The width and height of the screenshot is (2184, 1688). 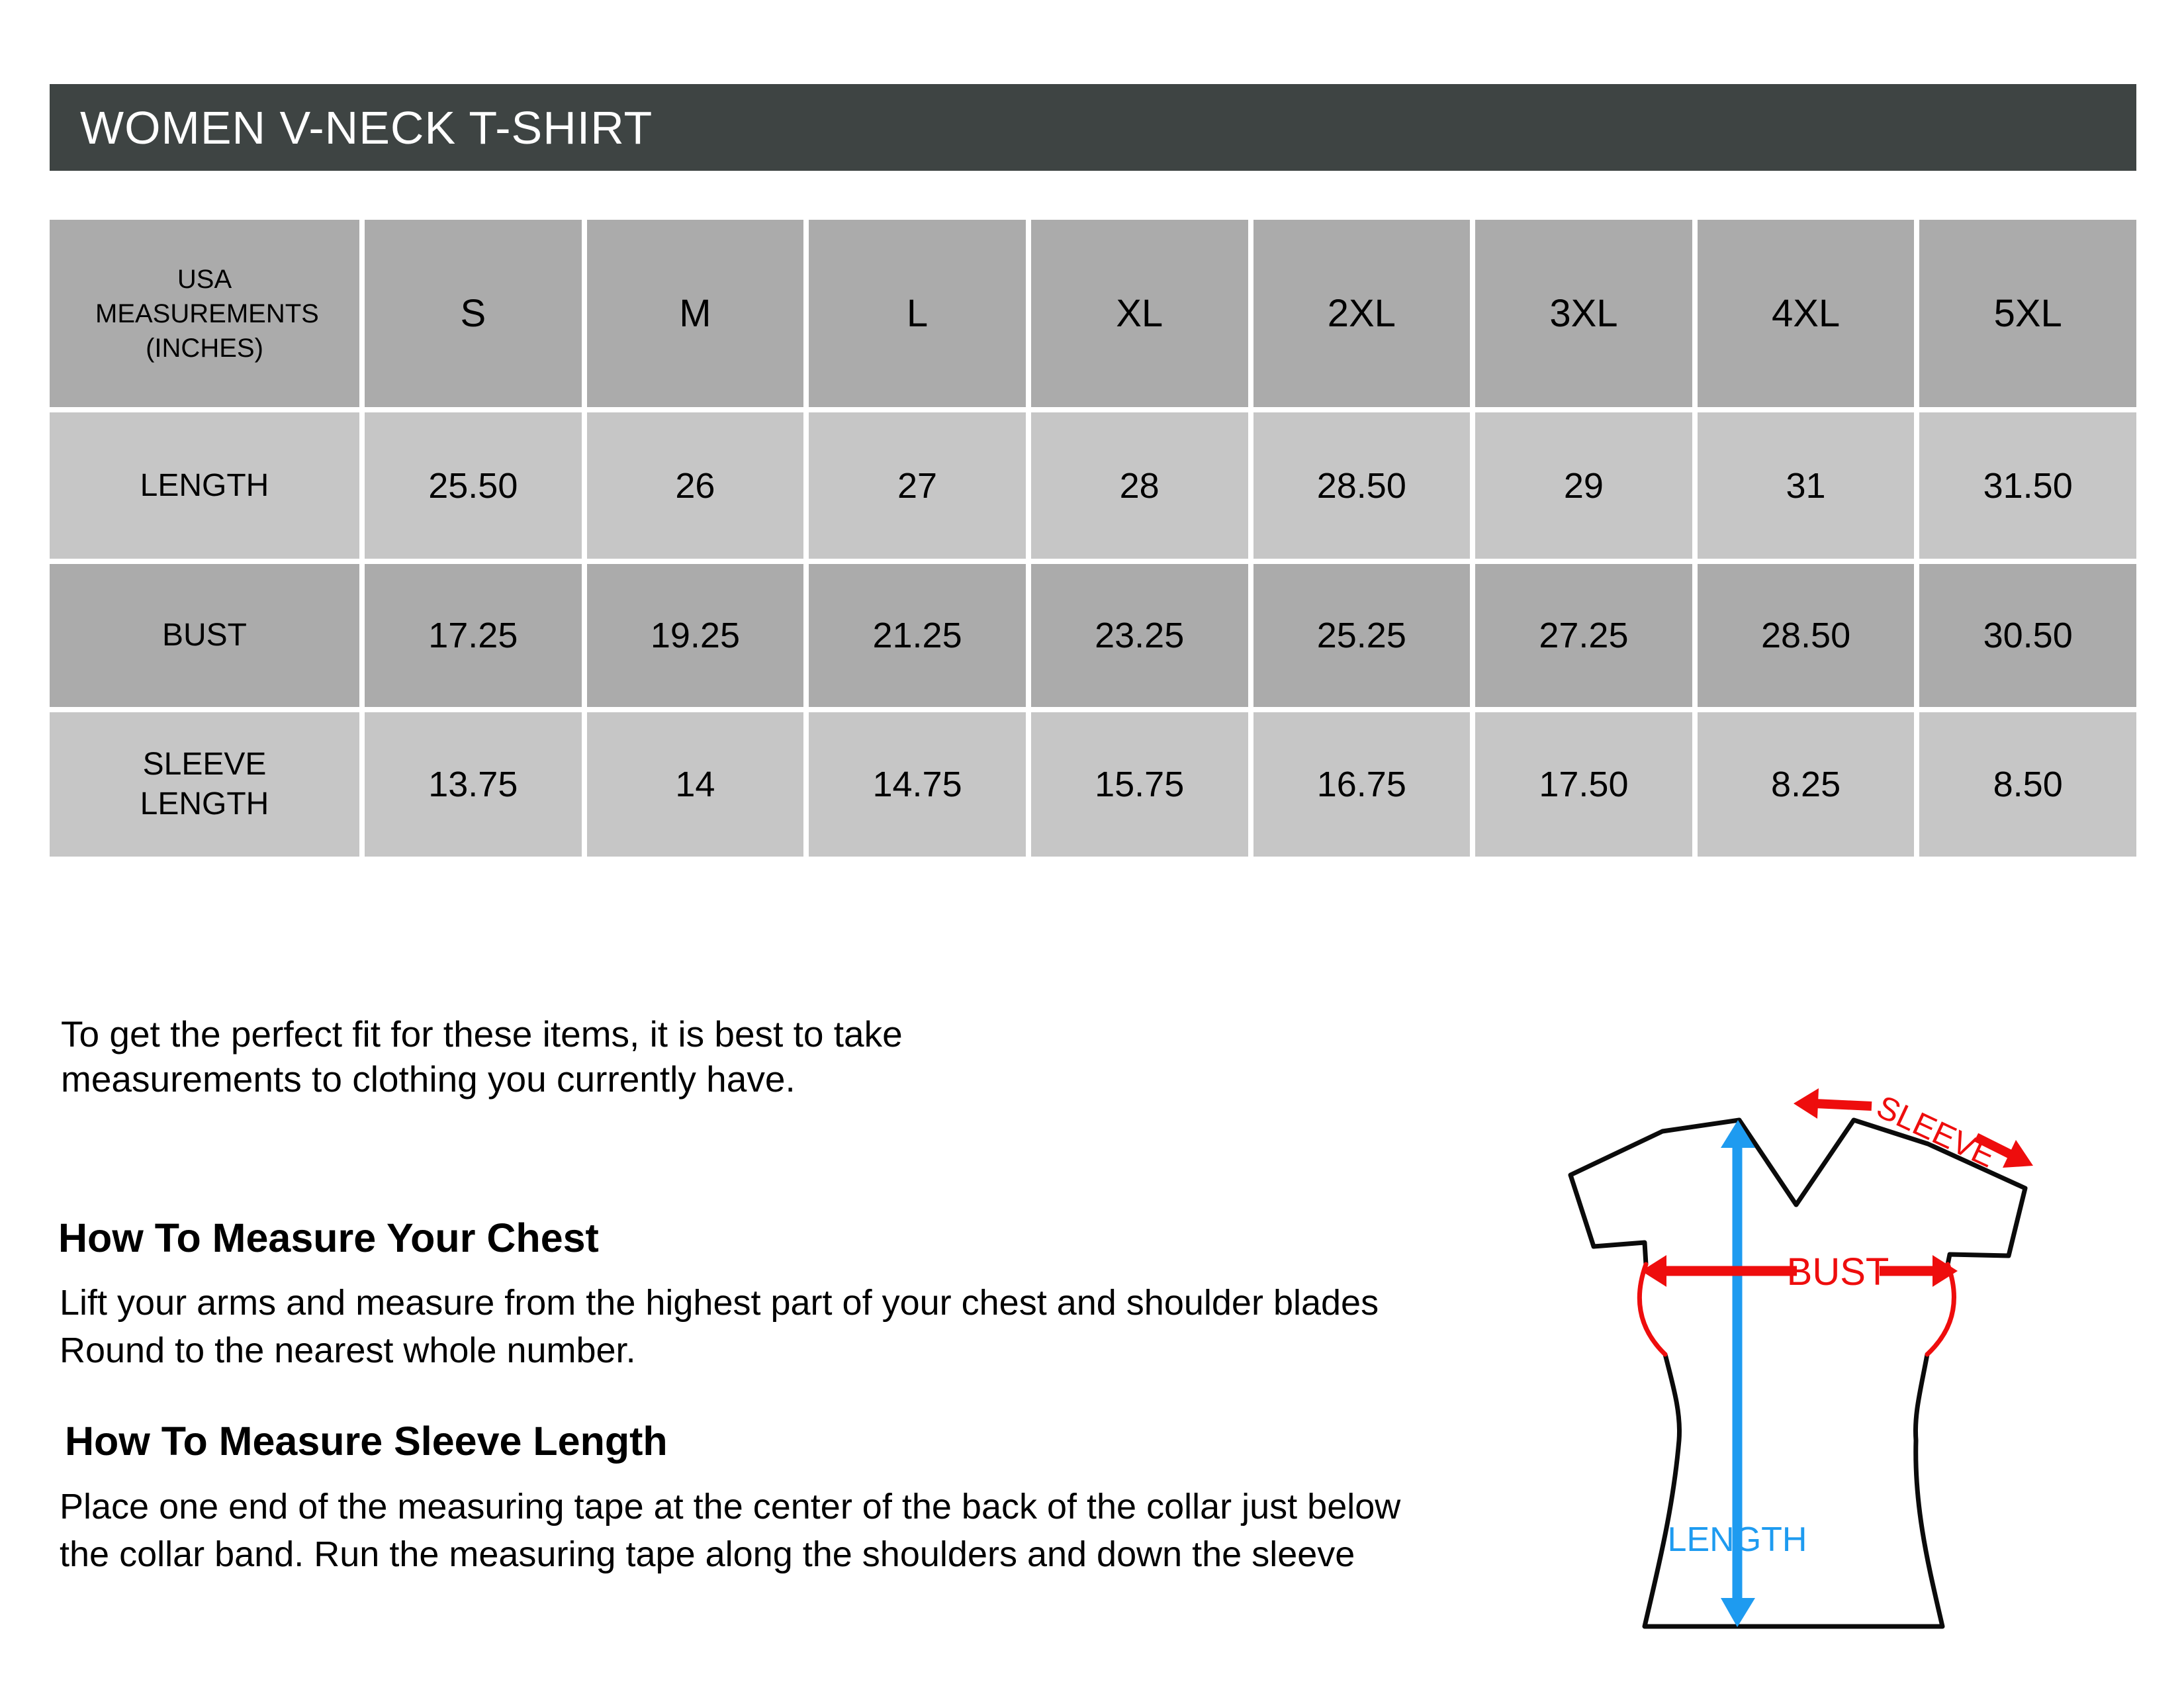 I want to click on sleeve-value-5xl: 8.50, so click(x=2028, y=784).